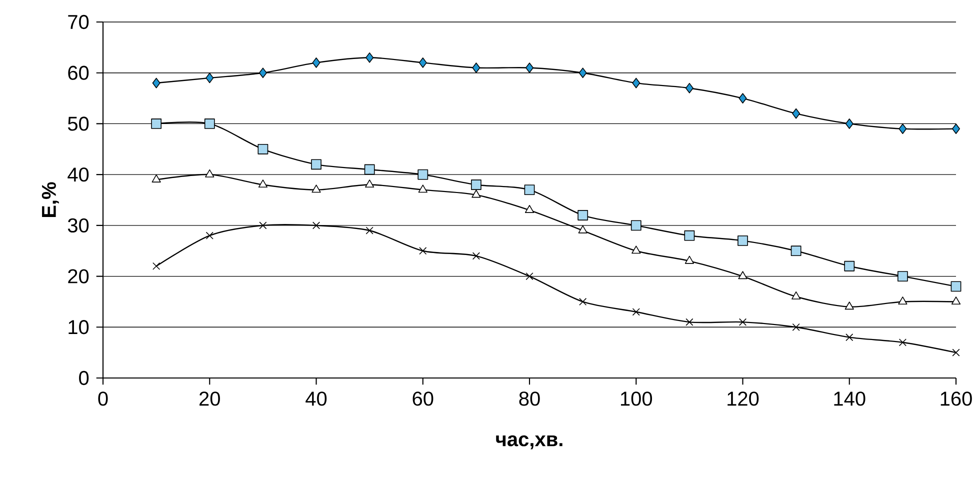 The width and height of the screenshot is (980, 480). Describe the element at coordinates (78, 73) in the screenshot. I see `y-tick-label: 60` at that location.